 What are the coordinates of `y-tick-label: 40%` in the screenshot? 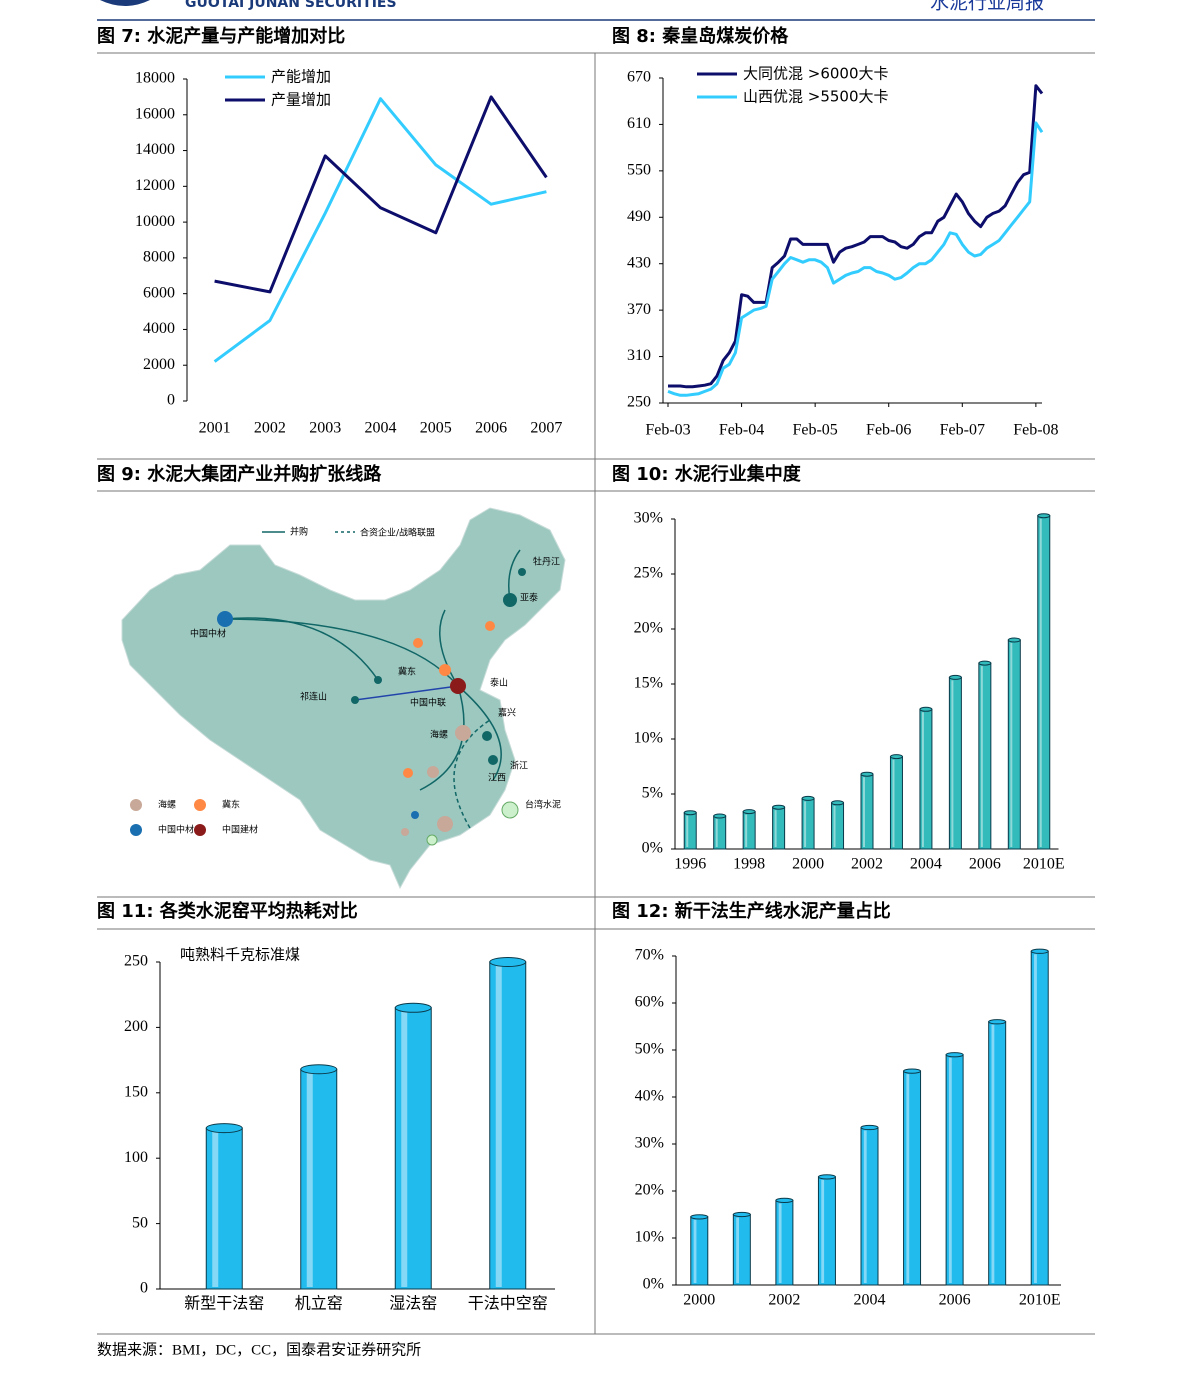 It's located at (649, 1096).